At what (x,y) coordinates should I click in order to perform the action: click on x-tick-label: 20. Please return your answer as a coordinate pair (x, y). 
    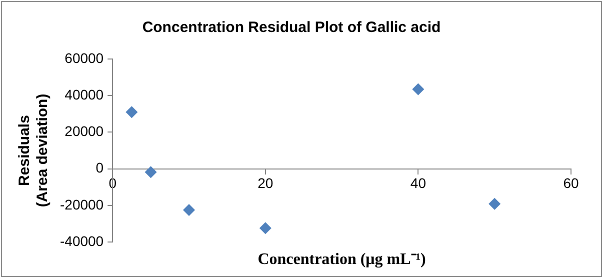
    Looking at the image, I should click on (266, 183).